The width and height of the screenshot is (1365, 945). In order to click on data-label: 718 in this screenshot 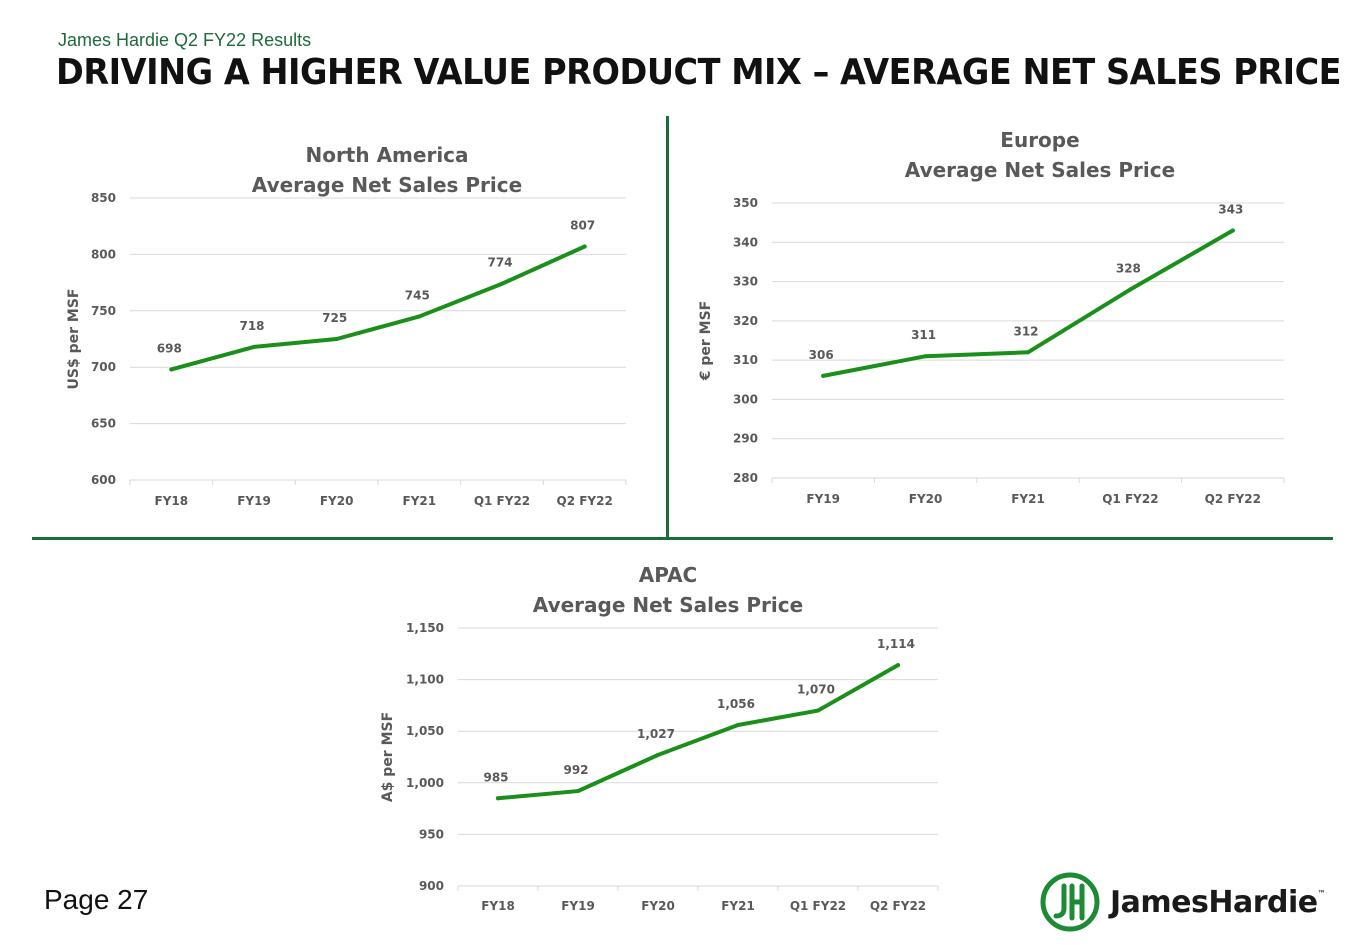, I will do `click(251, 326)`.